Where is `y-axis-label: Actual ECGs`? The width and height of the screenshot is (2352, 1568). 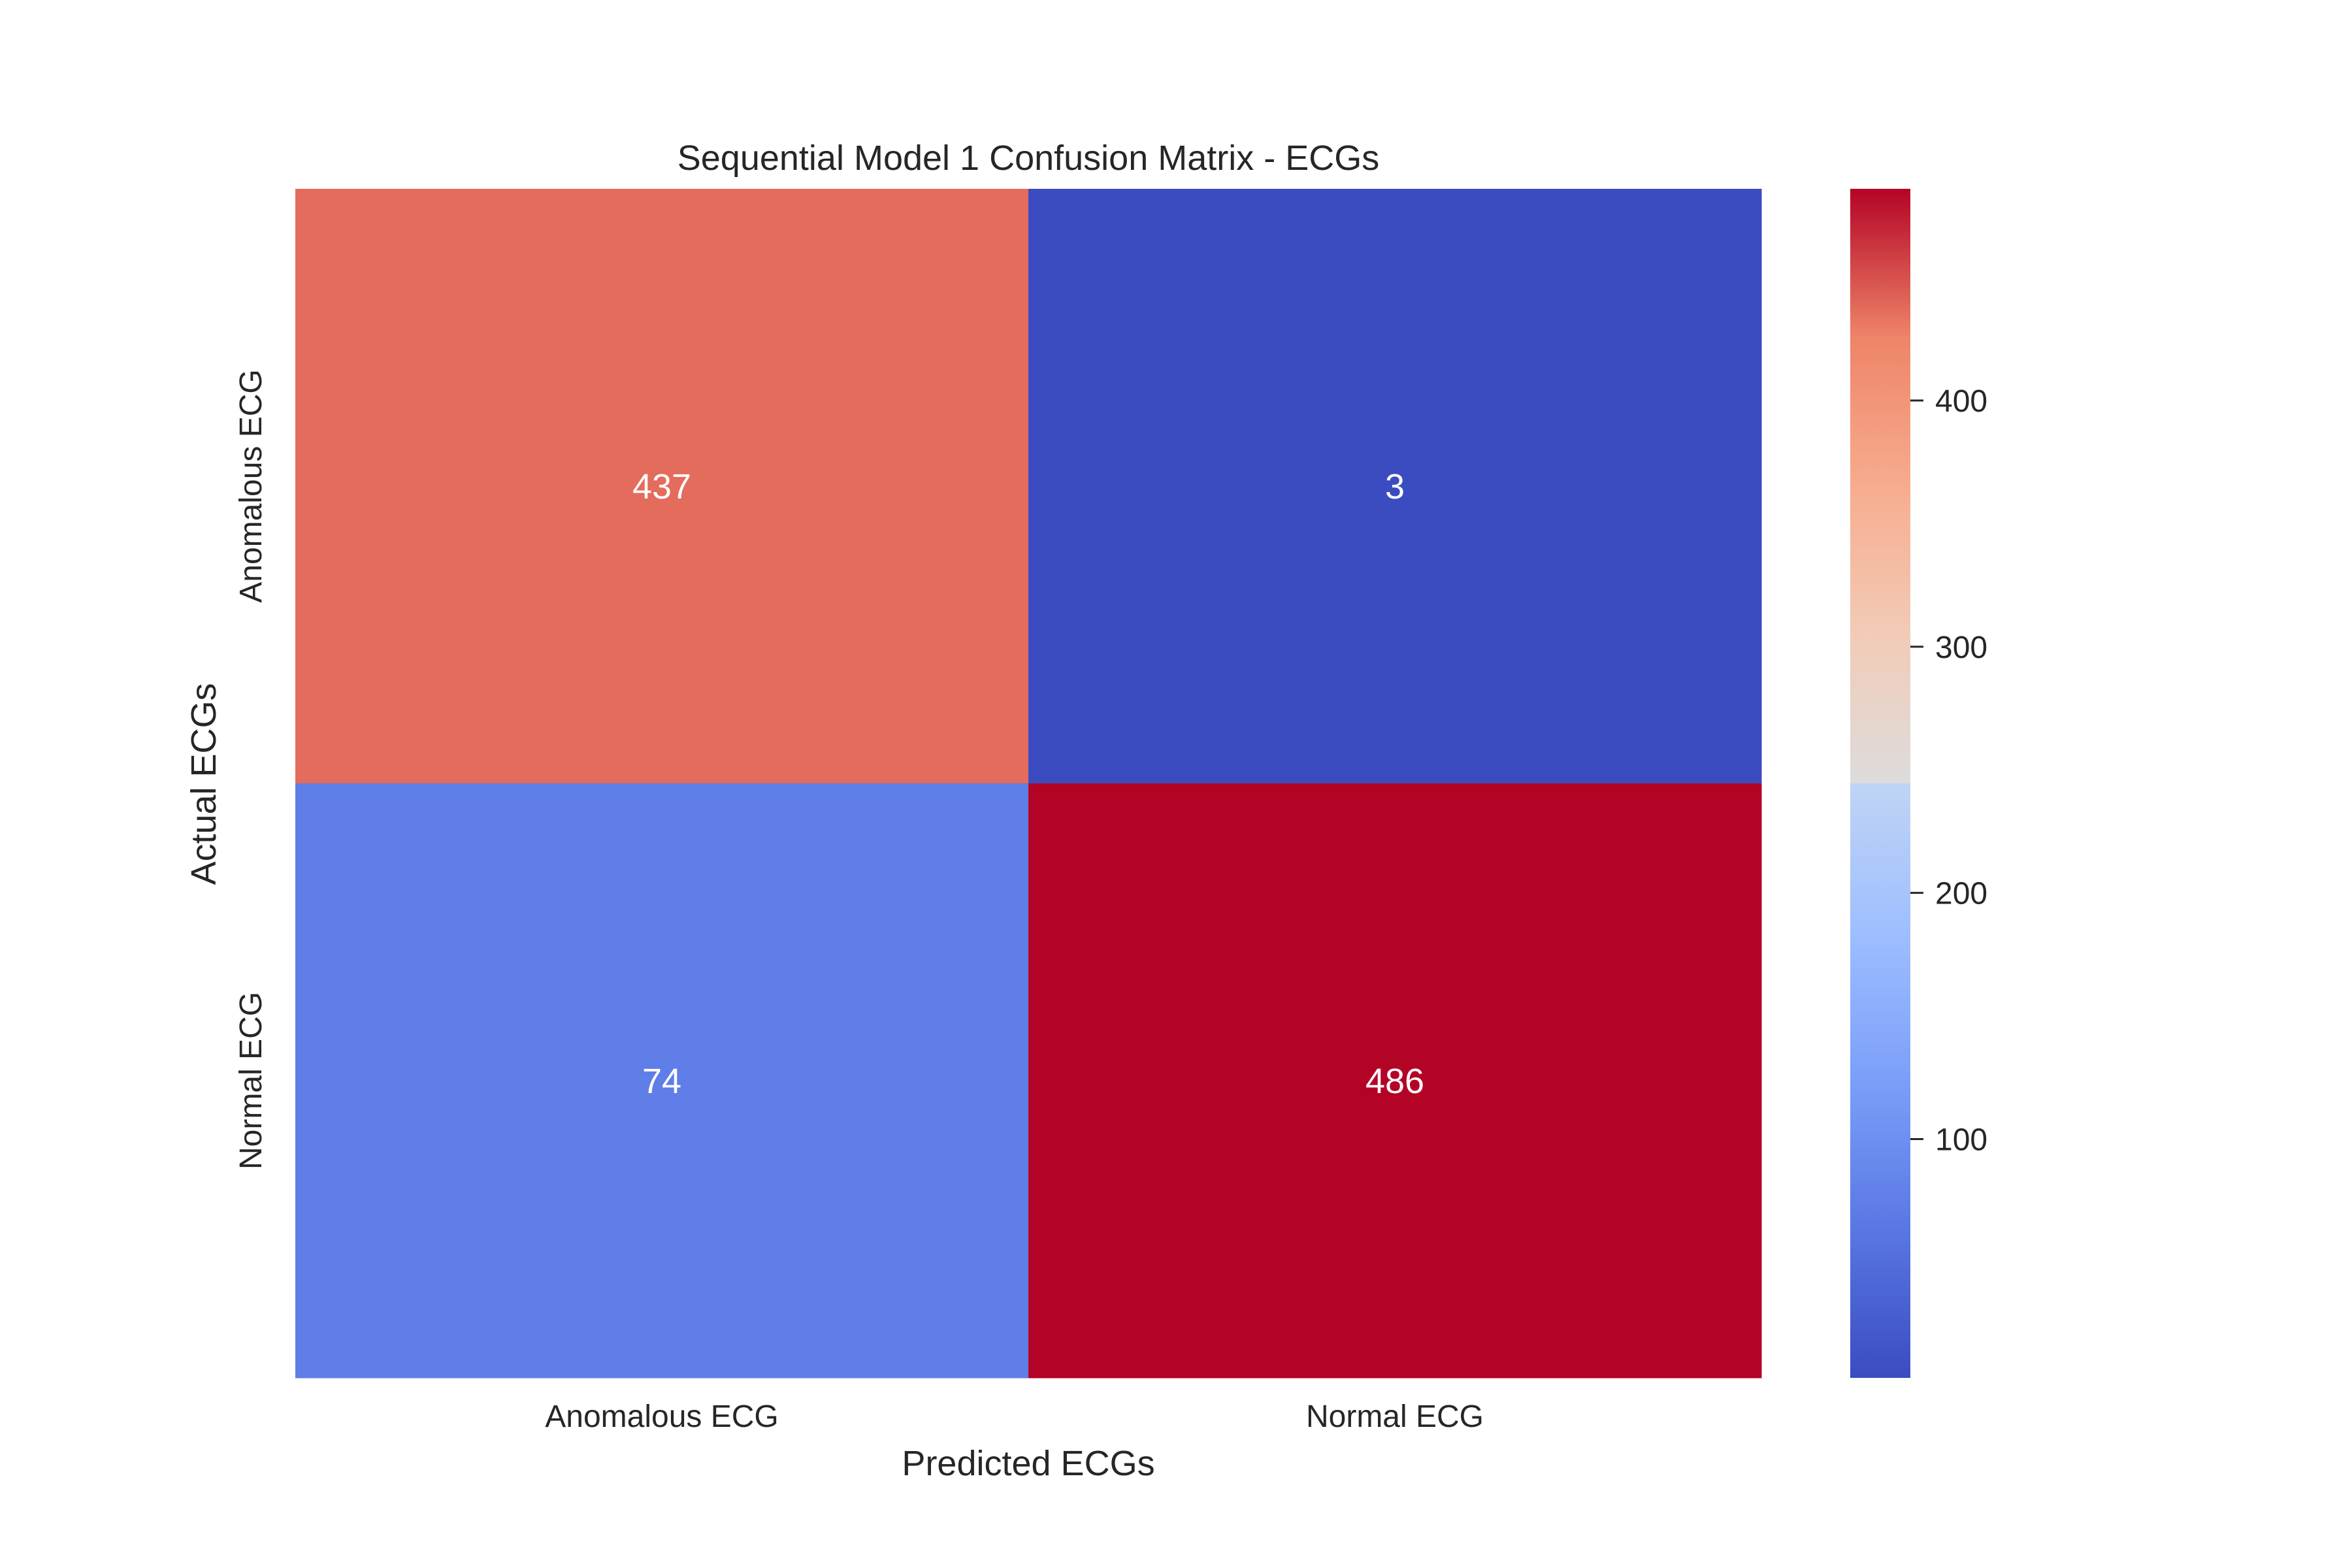
y-axis-label: Actual ECGs is located at coordinates (203, 784).